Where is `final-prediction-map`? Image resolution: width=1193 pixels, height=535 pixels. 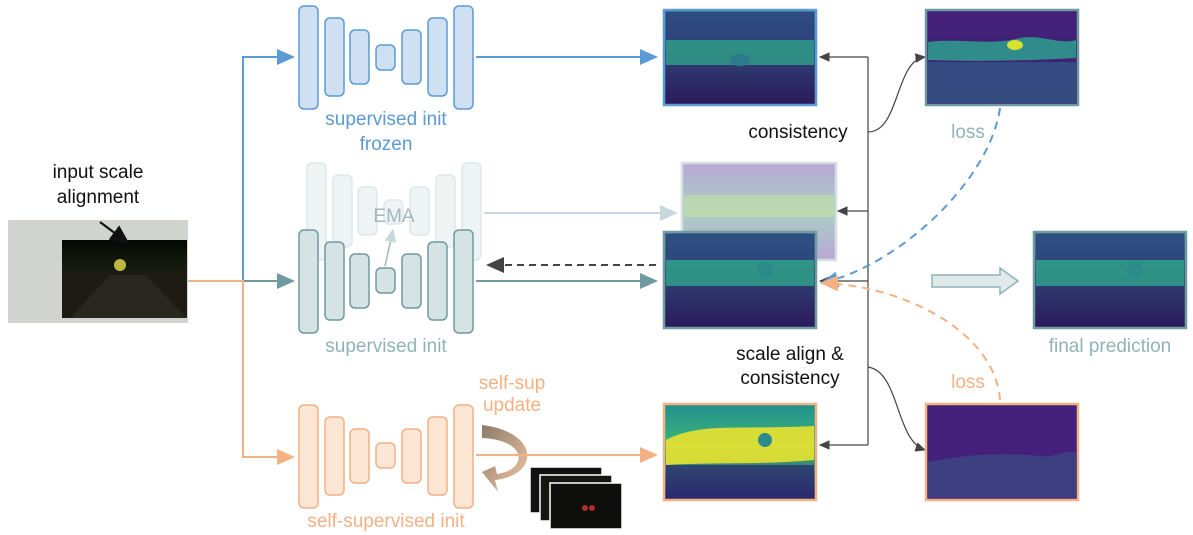
final-prediction-map is located at coordinates (1110, 280).